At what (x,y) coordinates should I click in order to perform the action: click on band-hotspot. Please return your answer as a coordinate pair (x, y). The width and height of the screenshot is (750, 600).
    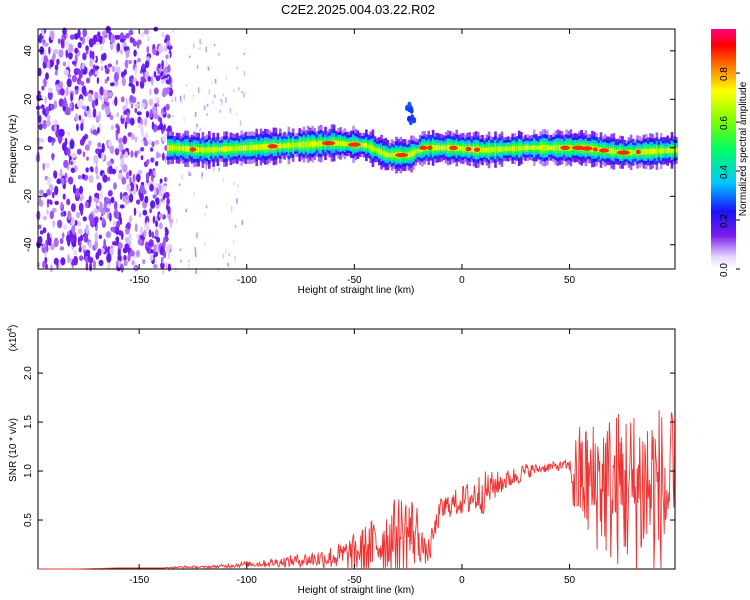
    Looking at the image, I should click on (423, 147).